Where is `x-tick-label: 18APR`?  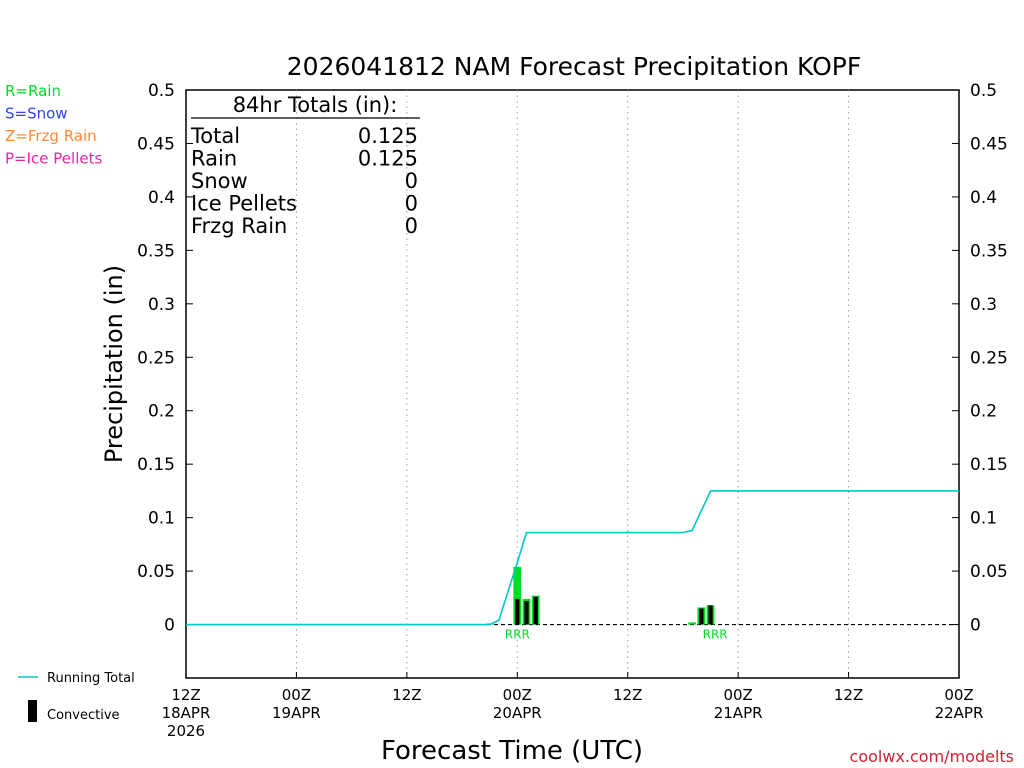 x-tick-label: 18APR is located at coordinates (186, 713).